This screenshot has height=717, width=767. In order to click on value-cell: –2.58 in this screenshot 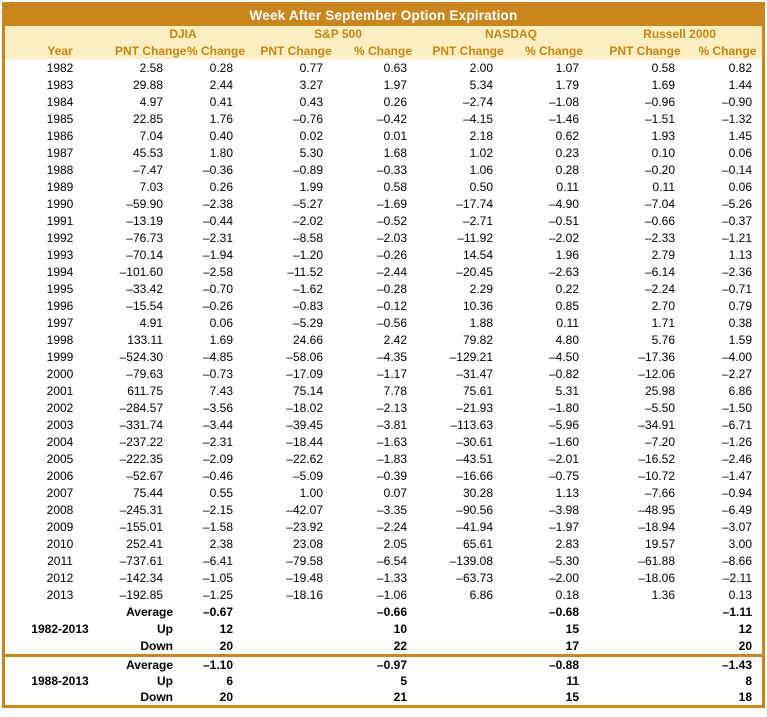, I will do `click(217, 271)`.